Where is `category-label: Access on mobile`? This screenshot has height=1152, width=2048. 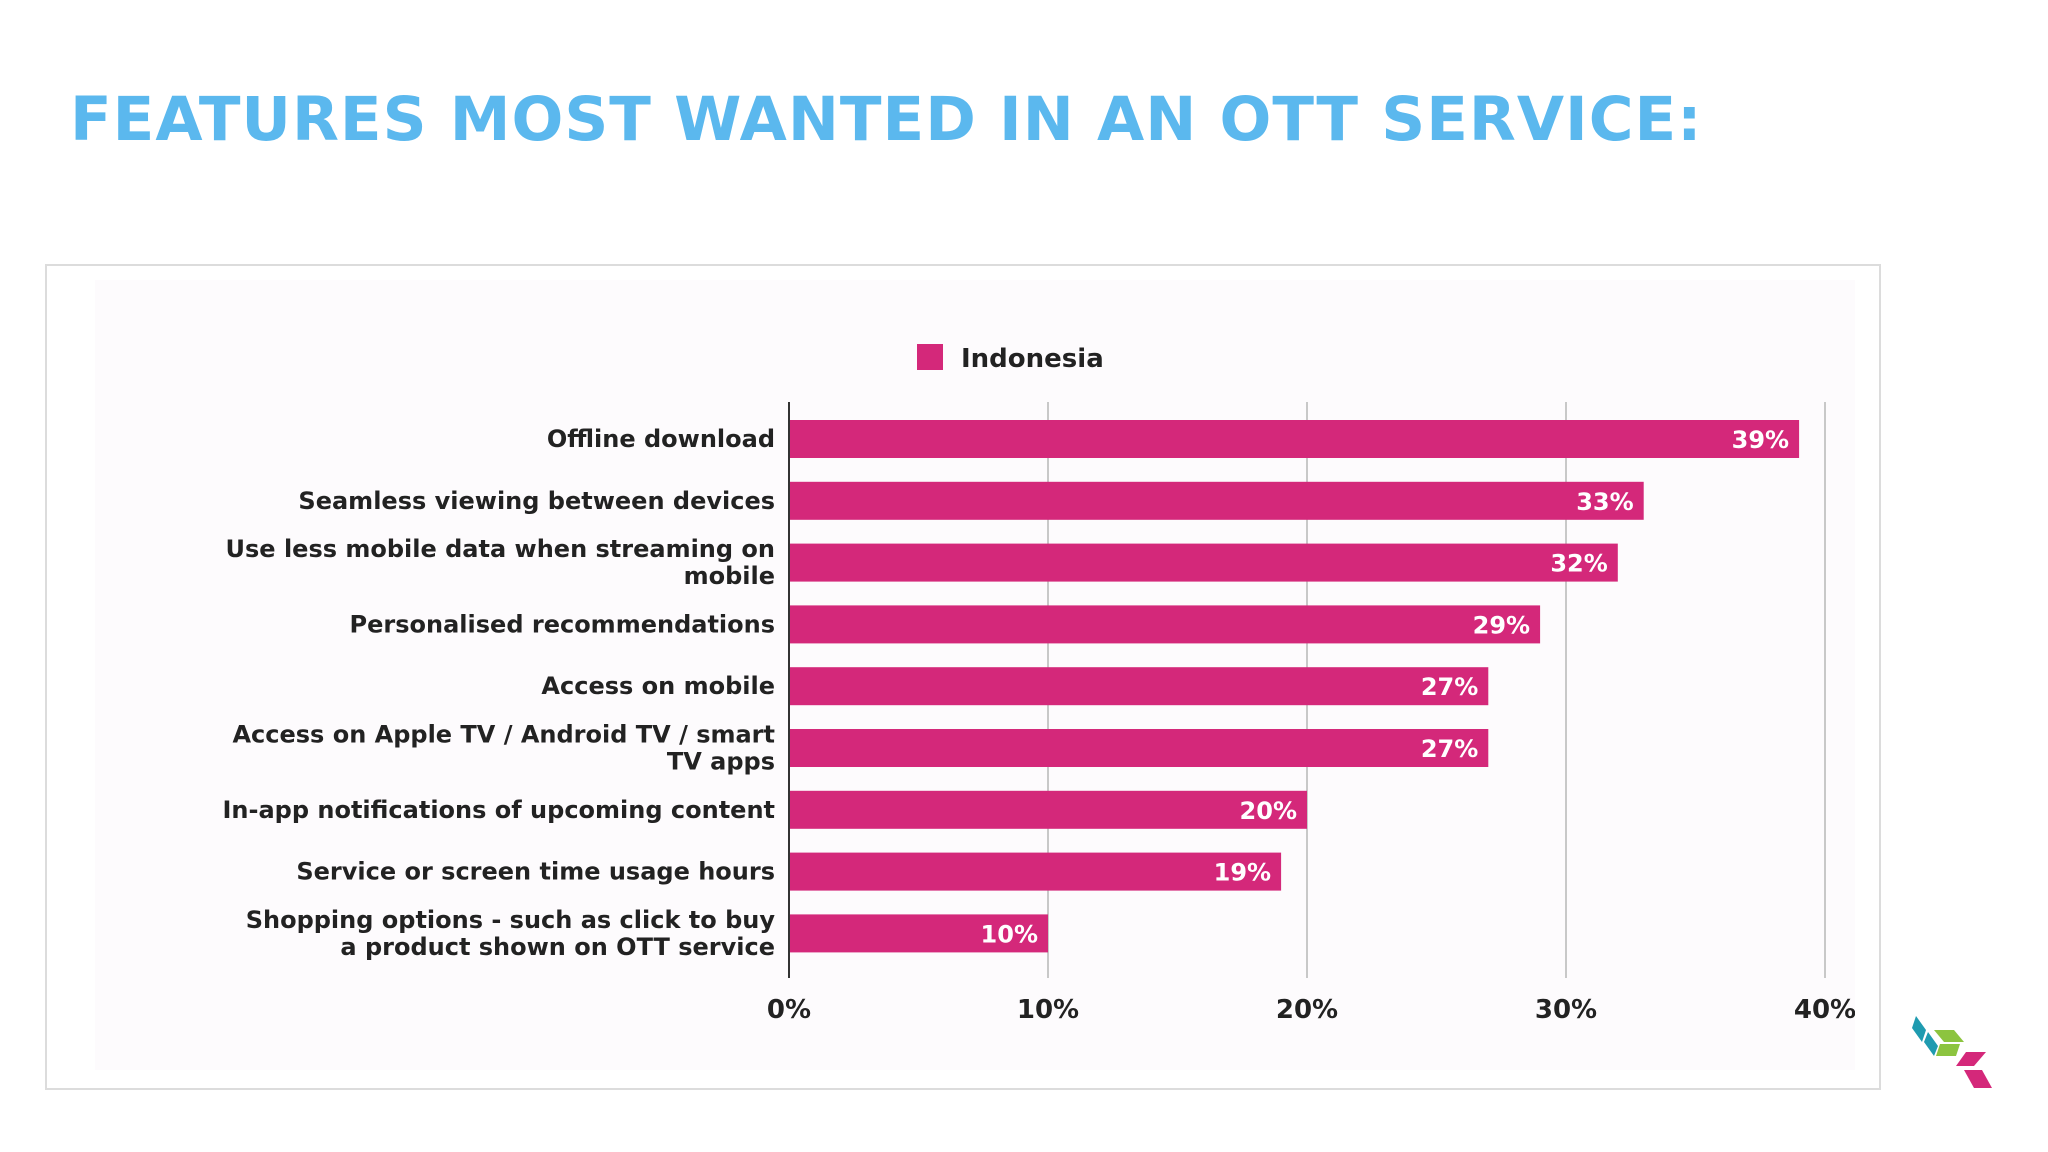
category-label: Access on mobile is located at coordinates (658, 686).